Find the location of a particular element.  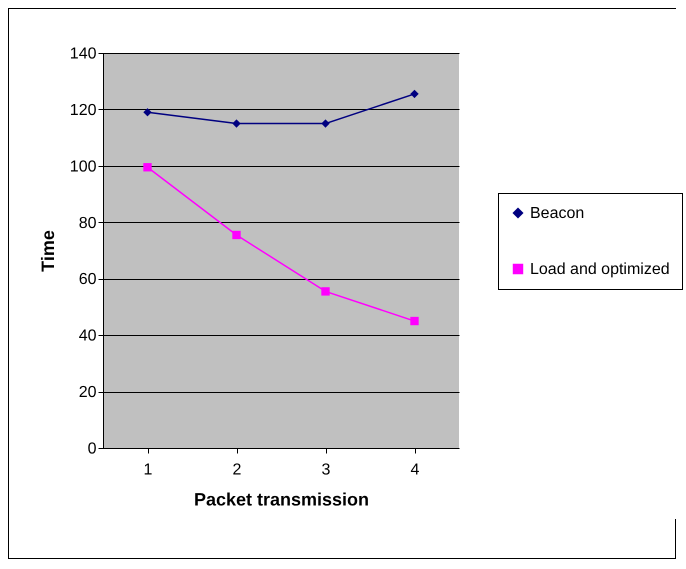

y-tick-label: 0 is located at coordinates (92, 449).